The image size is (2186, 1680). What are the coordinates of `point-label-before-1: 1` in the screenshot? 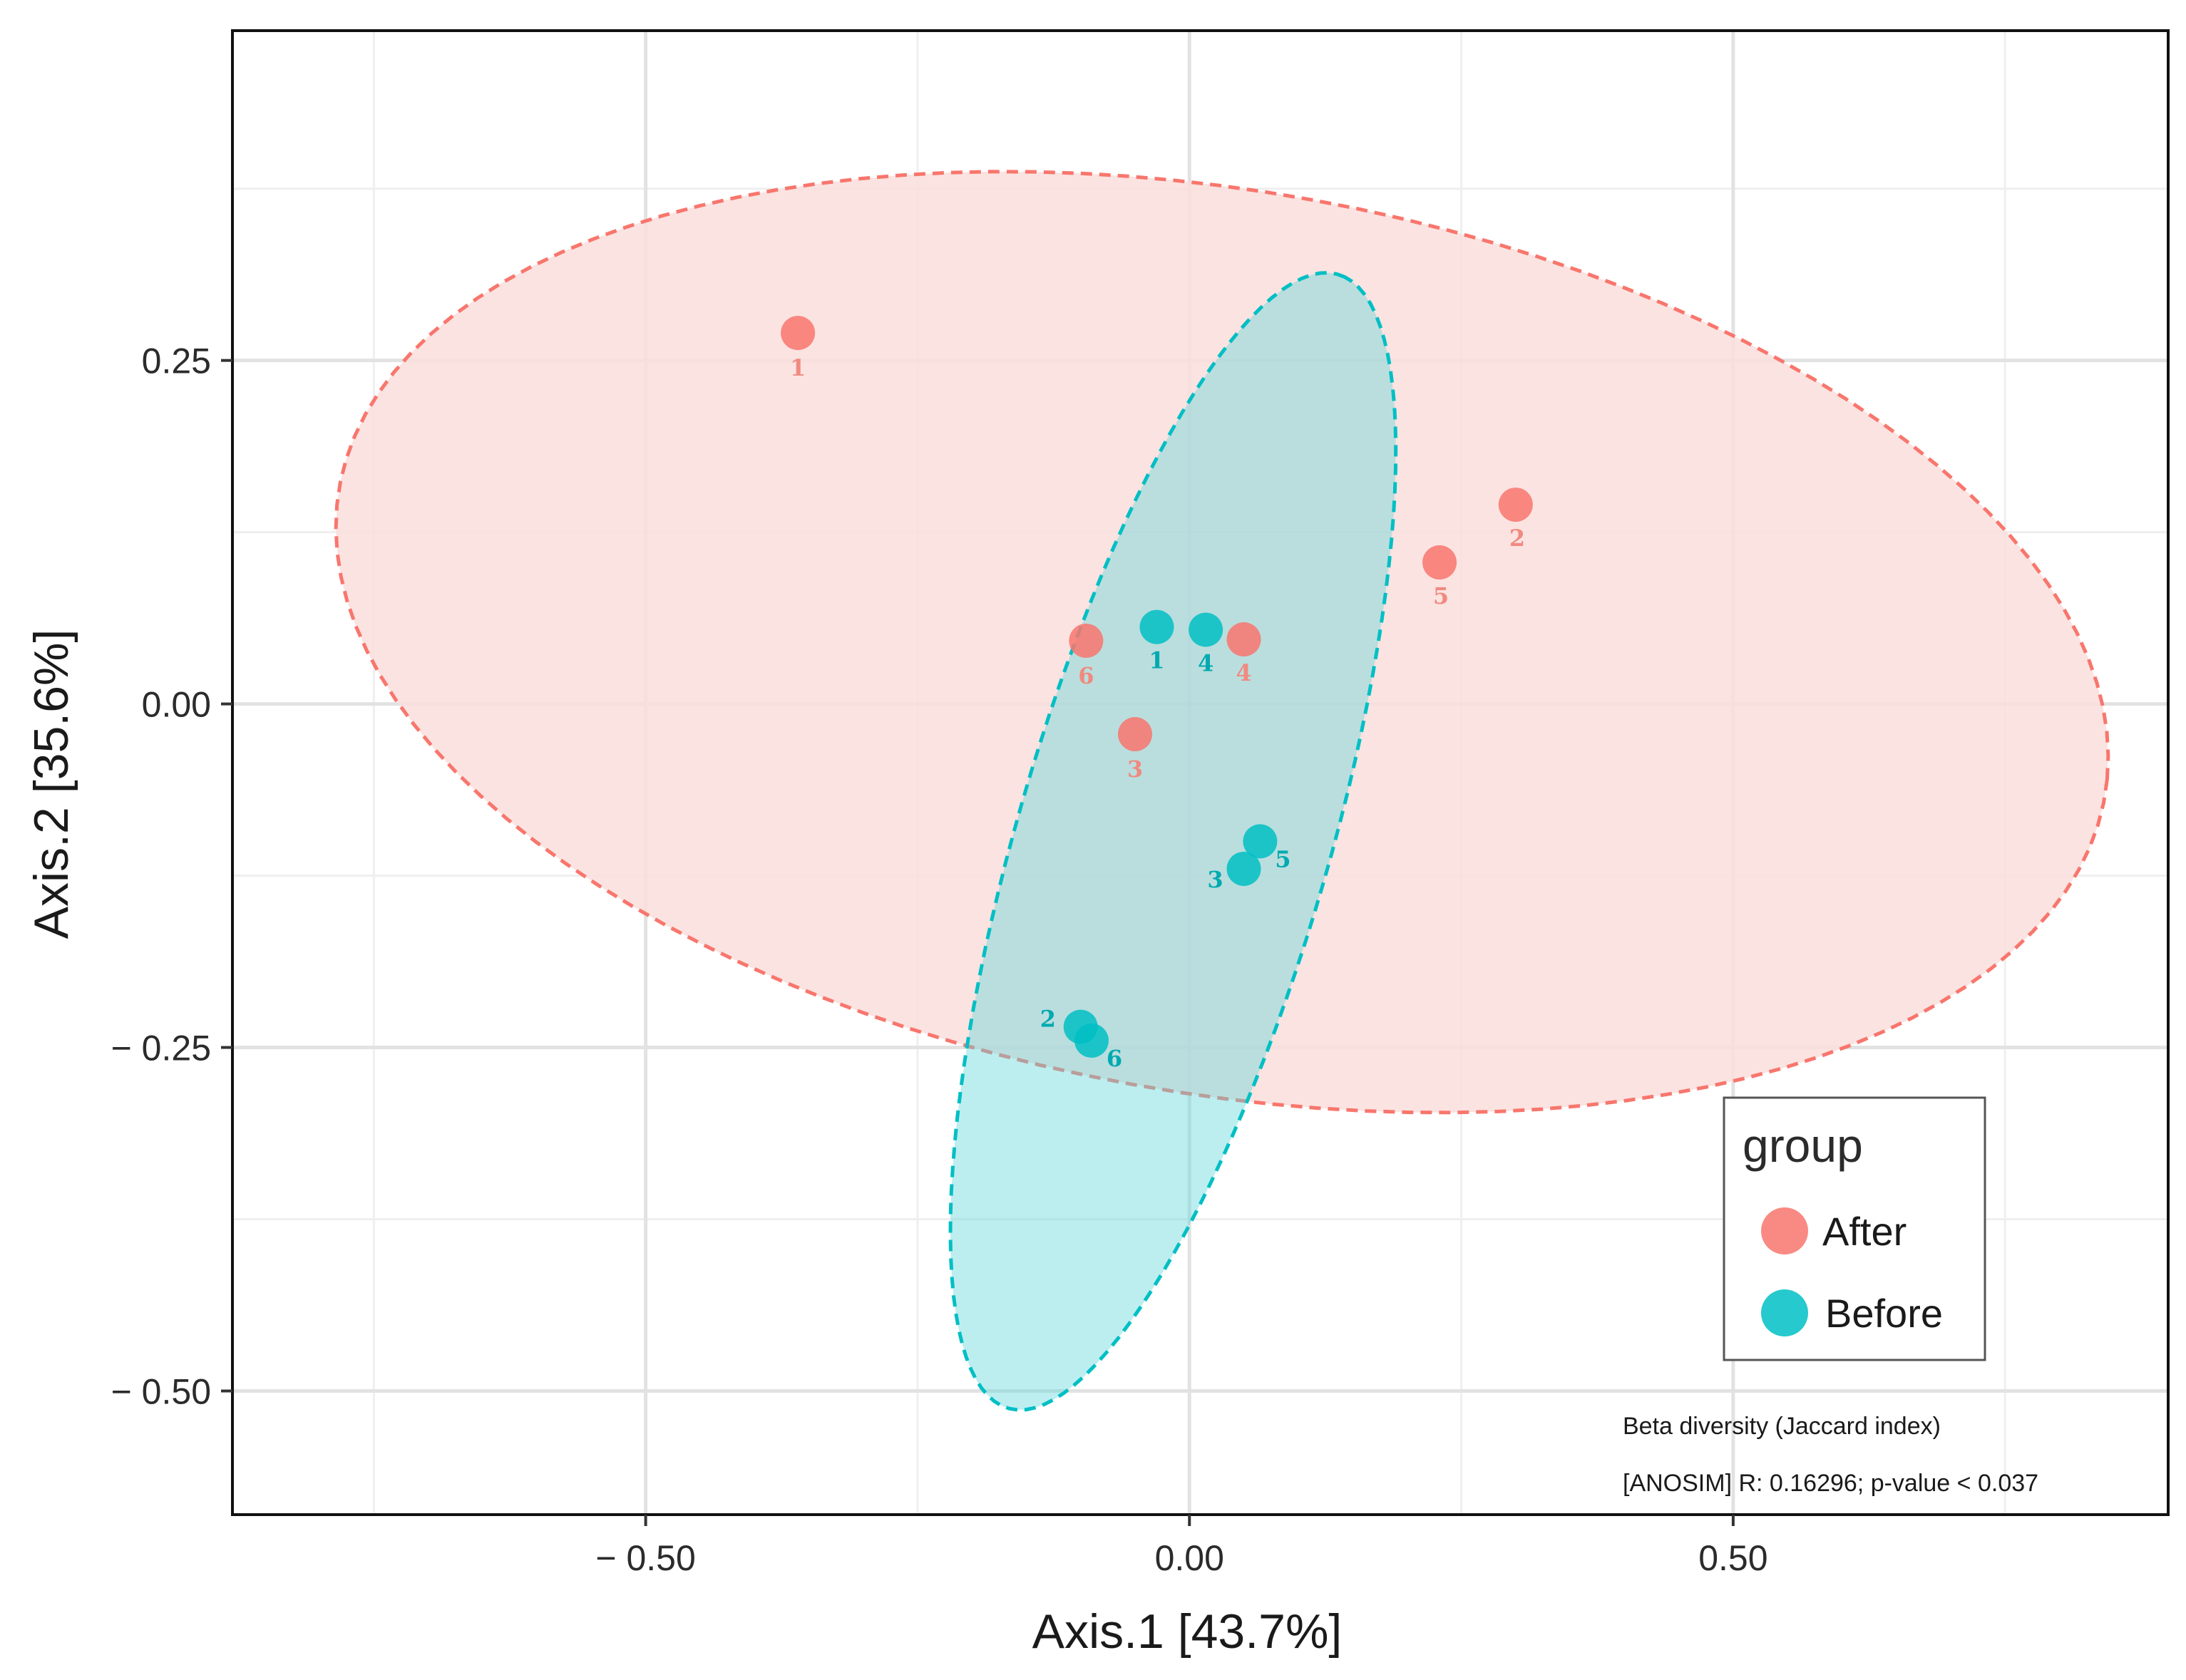 It's located at (1156, 660).